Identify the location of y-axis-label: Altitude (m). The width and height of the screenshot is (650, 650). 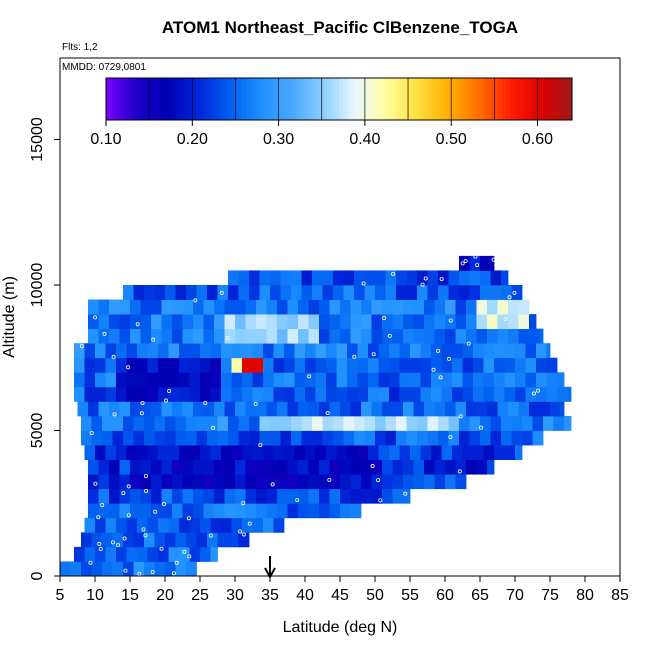
(9, 317).